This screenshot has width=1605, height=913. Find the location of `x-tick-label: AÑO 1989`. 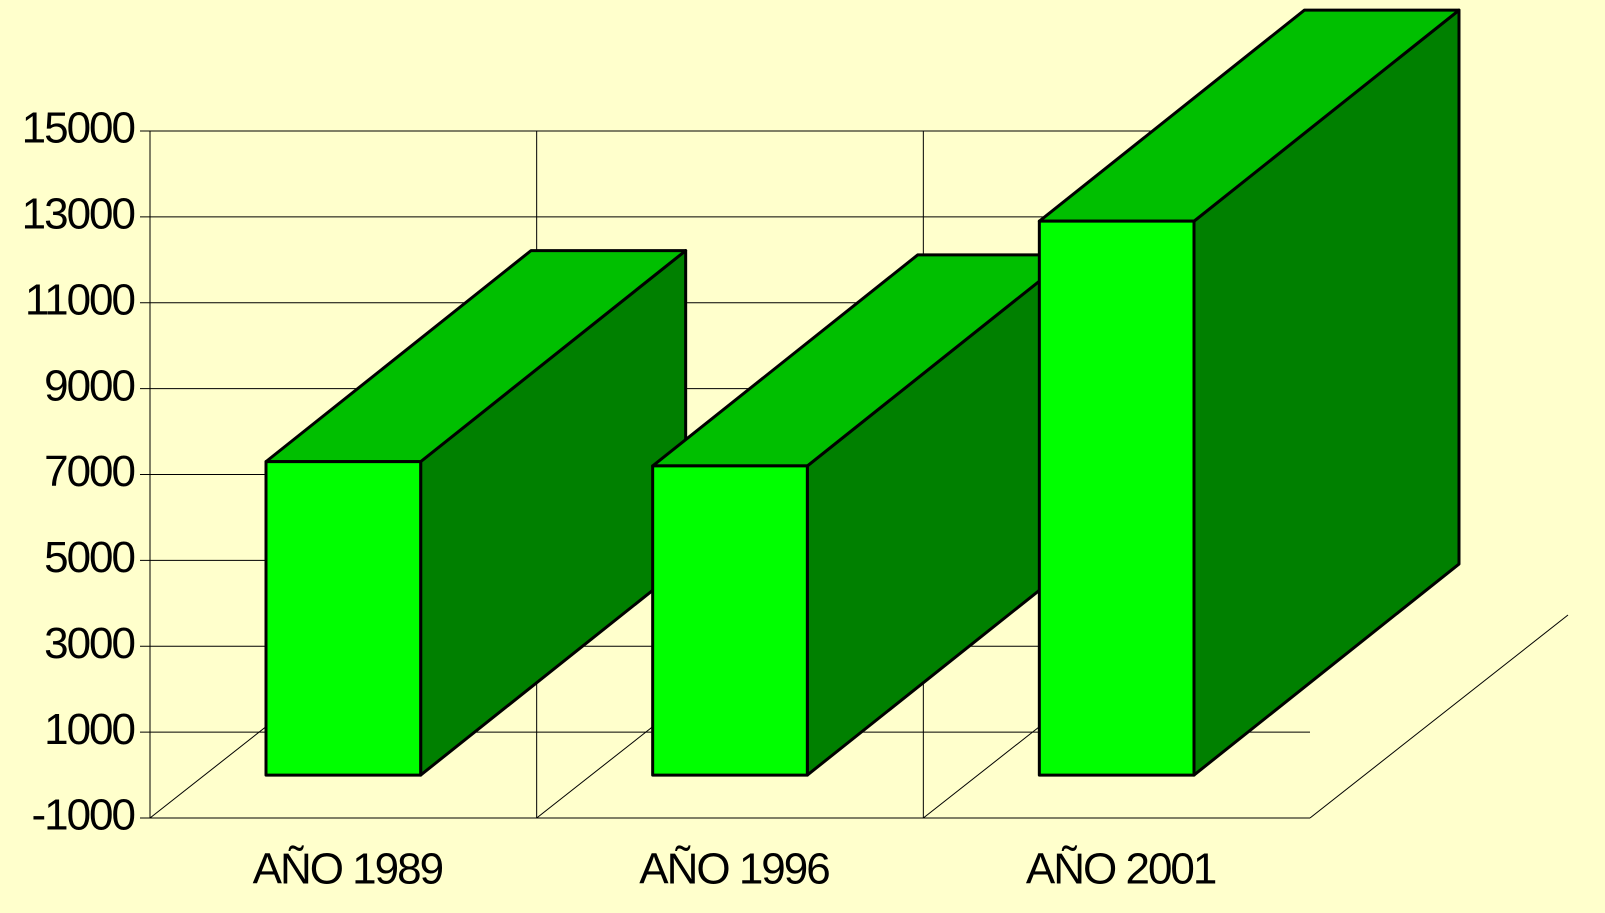

x-tick-label: AÑO 1989 is located at coordinates (348, 869).